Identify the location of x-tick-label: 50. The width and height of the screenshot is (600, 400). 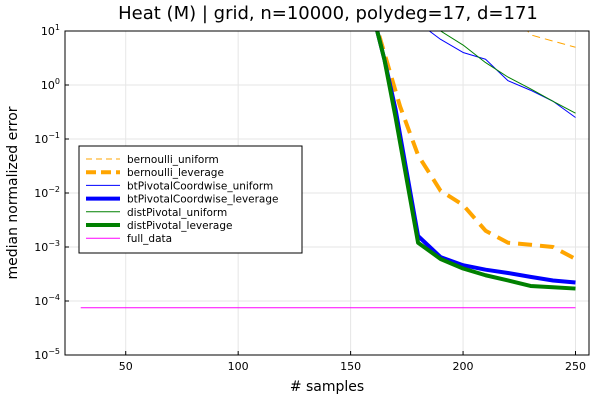
(126, 366).